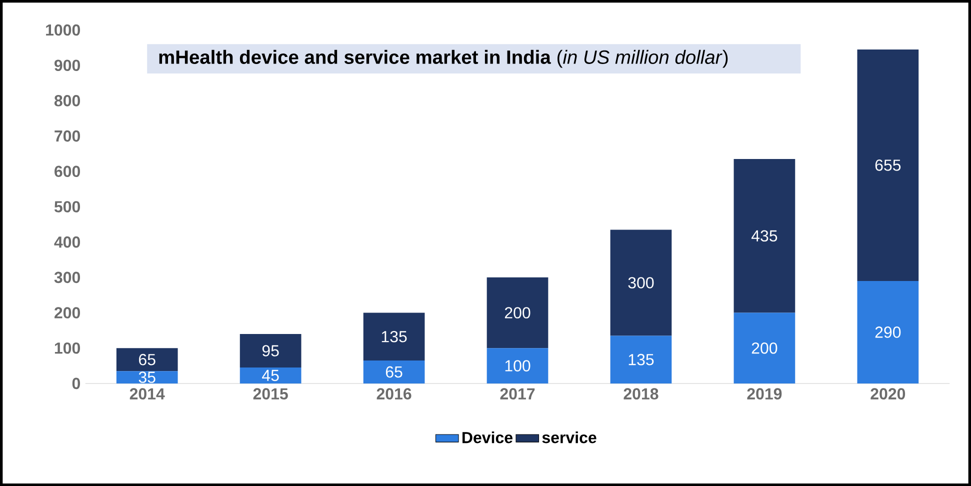 The height and width of the screenshot is (486, 971). Describe the element at coordinates (67, 242) in the screenshot. I see `y-tick-label: 400` at that location.